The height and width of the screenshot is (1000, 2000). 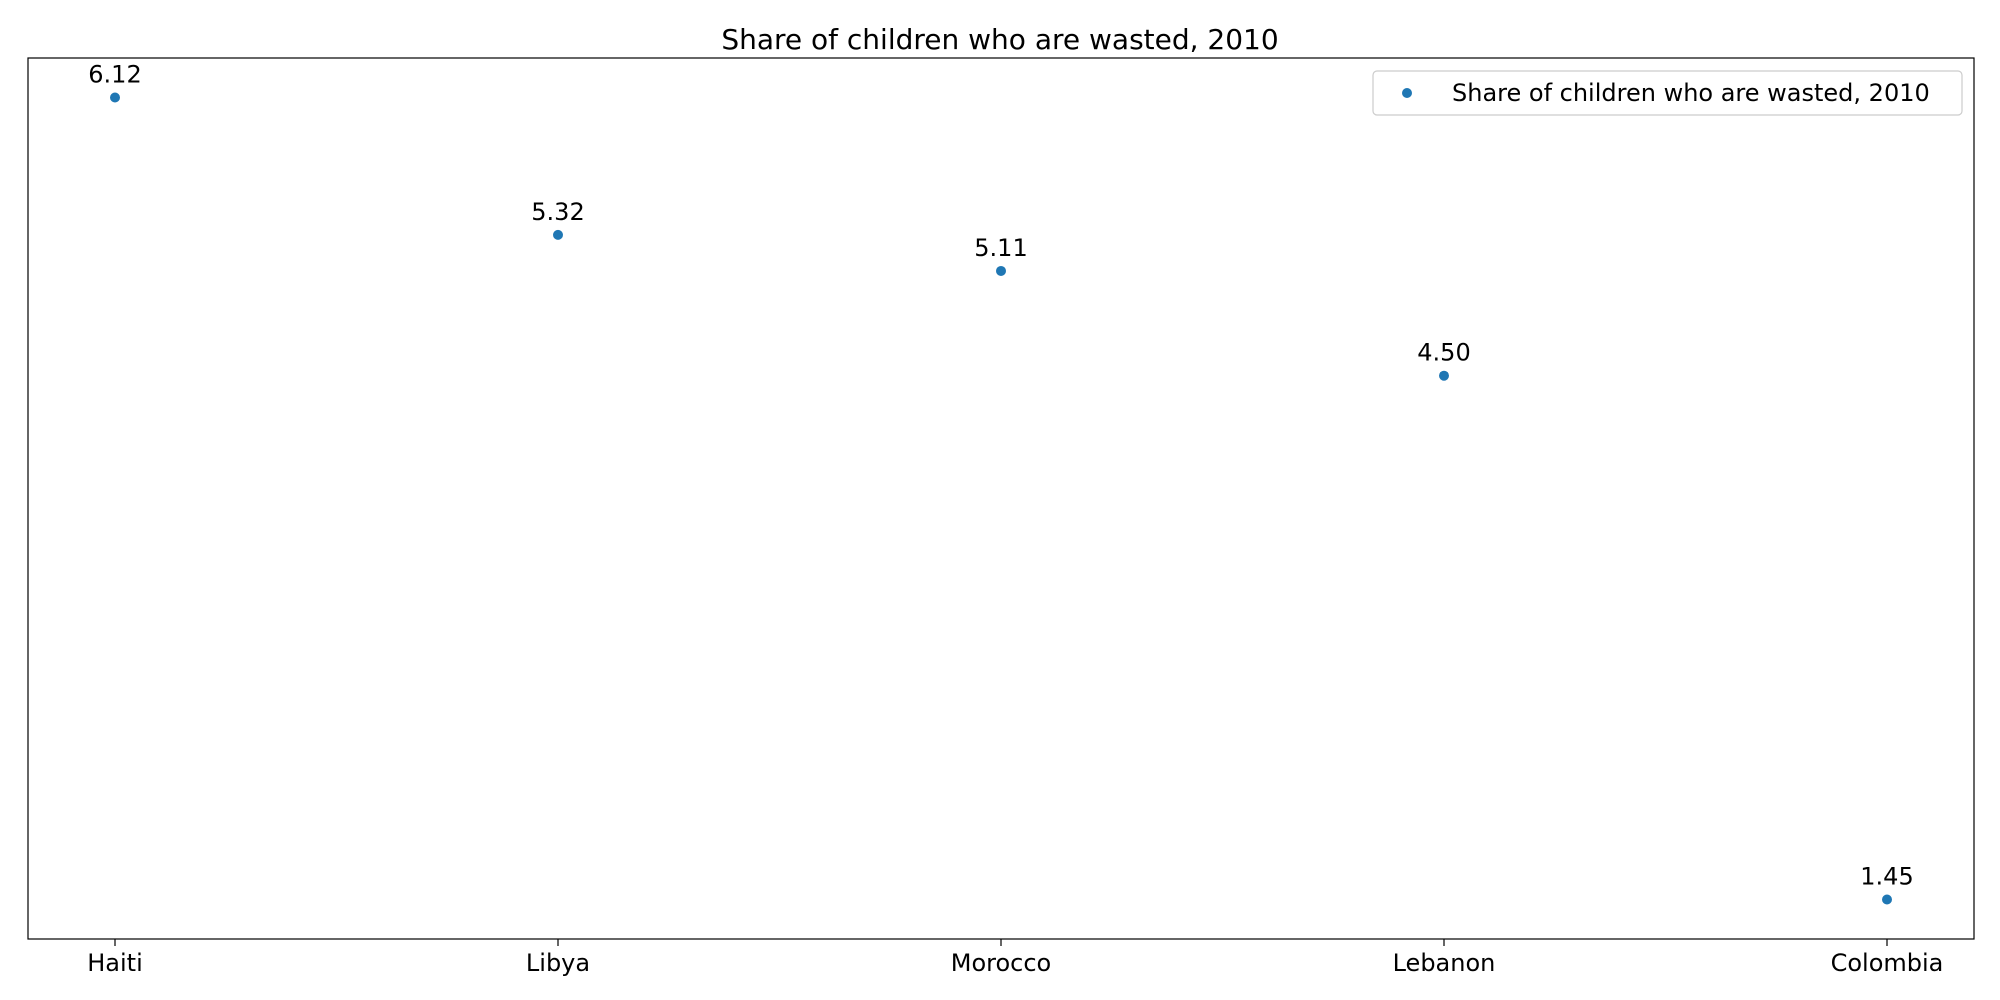 I want to click on legend-label: Share of children who are wasted, 2010, so click(x=1691, y=93).